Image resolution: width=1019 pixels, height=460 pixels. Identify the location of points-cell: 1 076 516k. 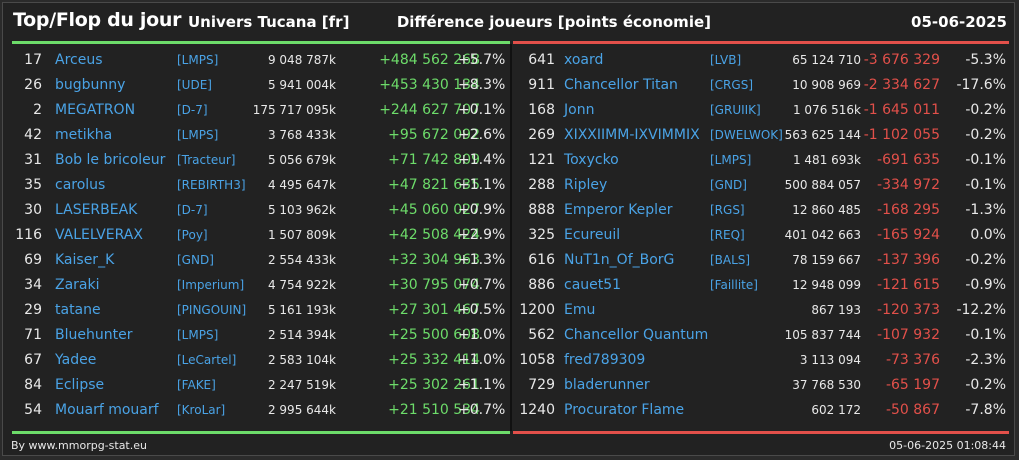
(826, 110).